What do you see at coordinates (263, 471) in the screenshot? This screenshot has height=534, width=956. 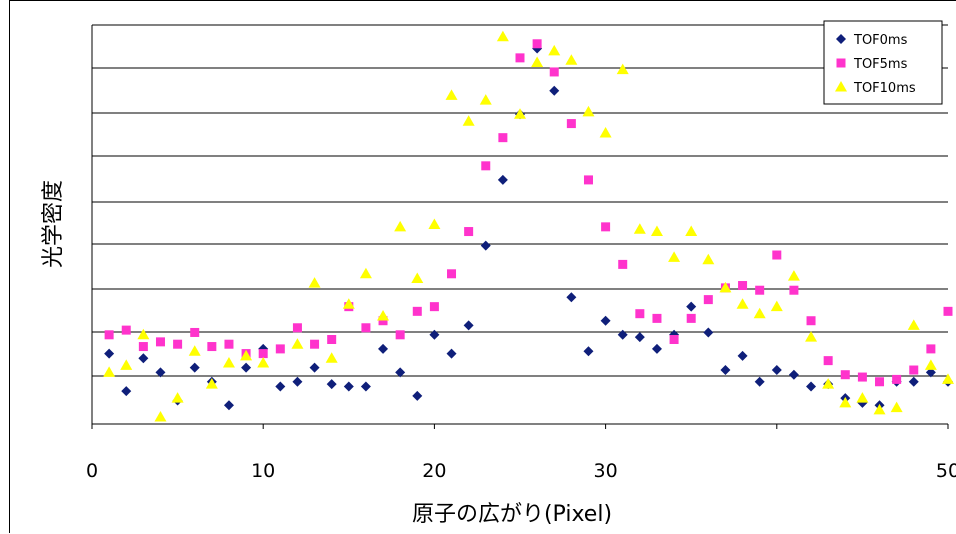 I see `x-tick-label: 10` at bounding box center [263, 471].